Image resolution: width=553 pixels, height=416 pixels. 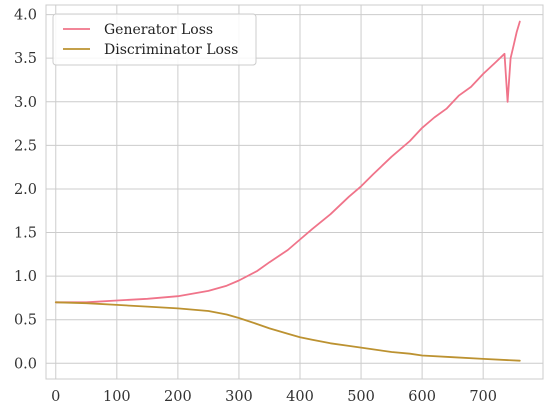 I want to click on x-tick-label: 400, so click(x=300, y=397).